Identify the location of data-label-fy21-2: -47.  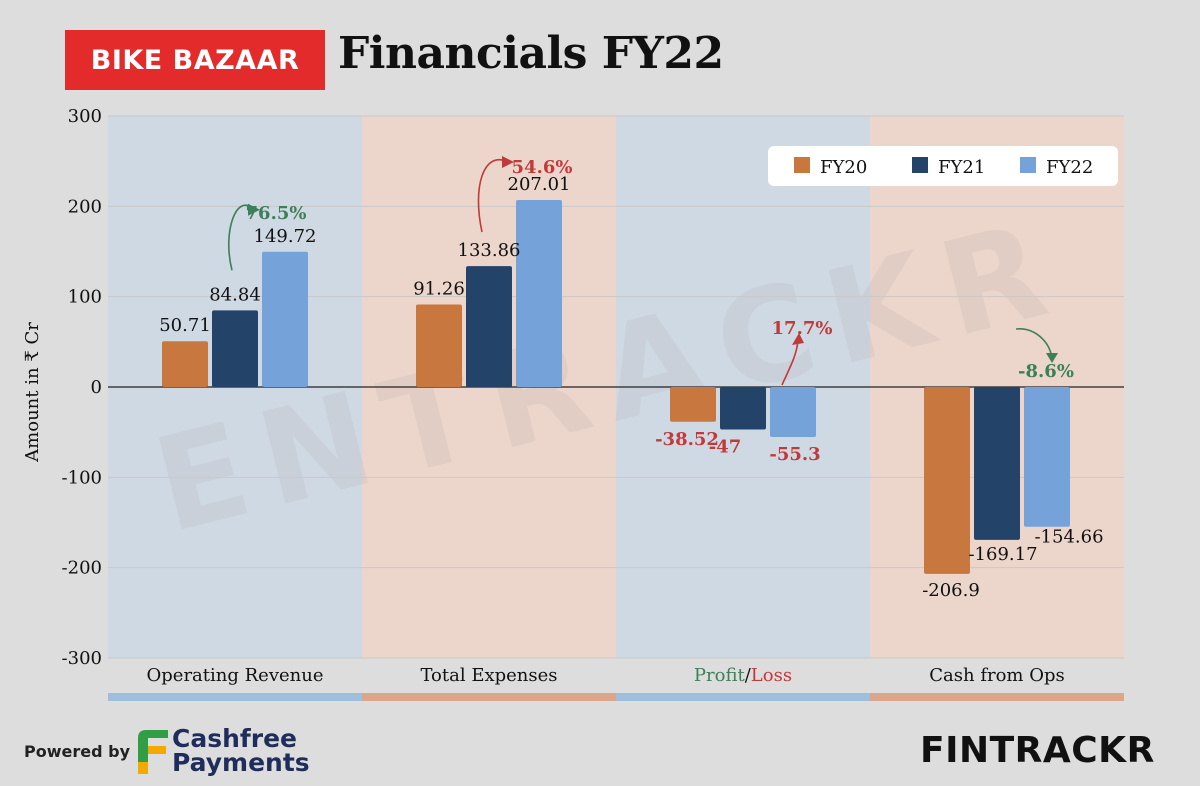
(725, 446).